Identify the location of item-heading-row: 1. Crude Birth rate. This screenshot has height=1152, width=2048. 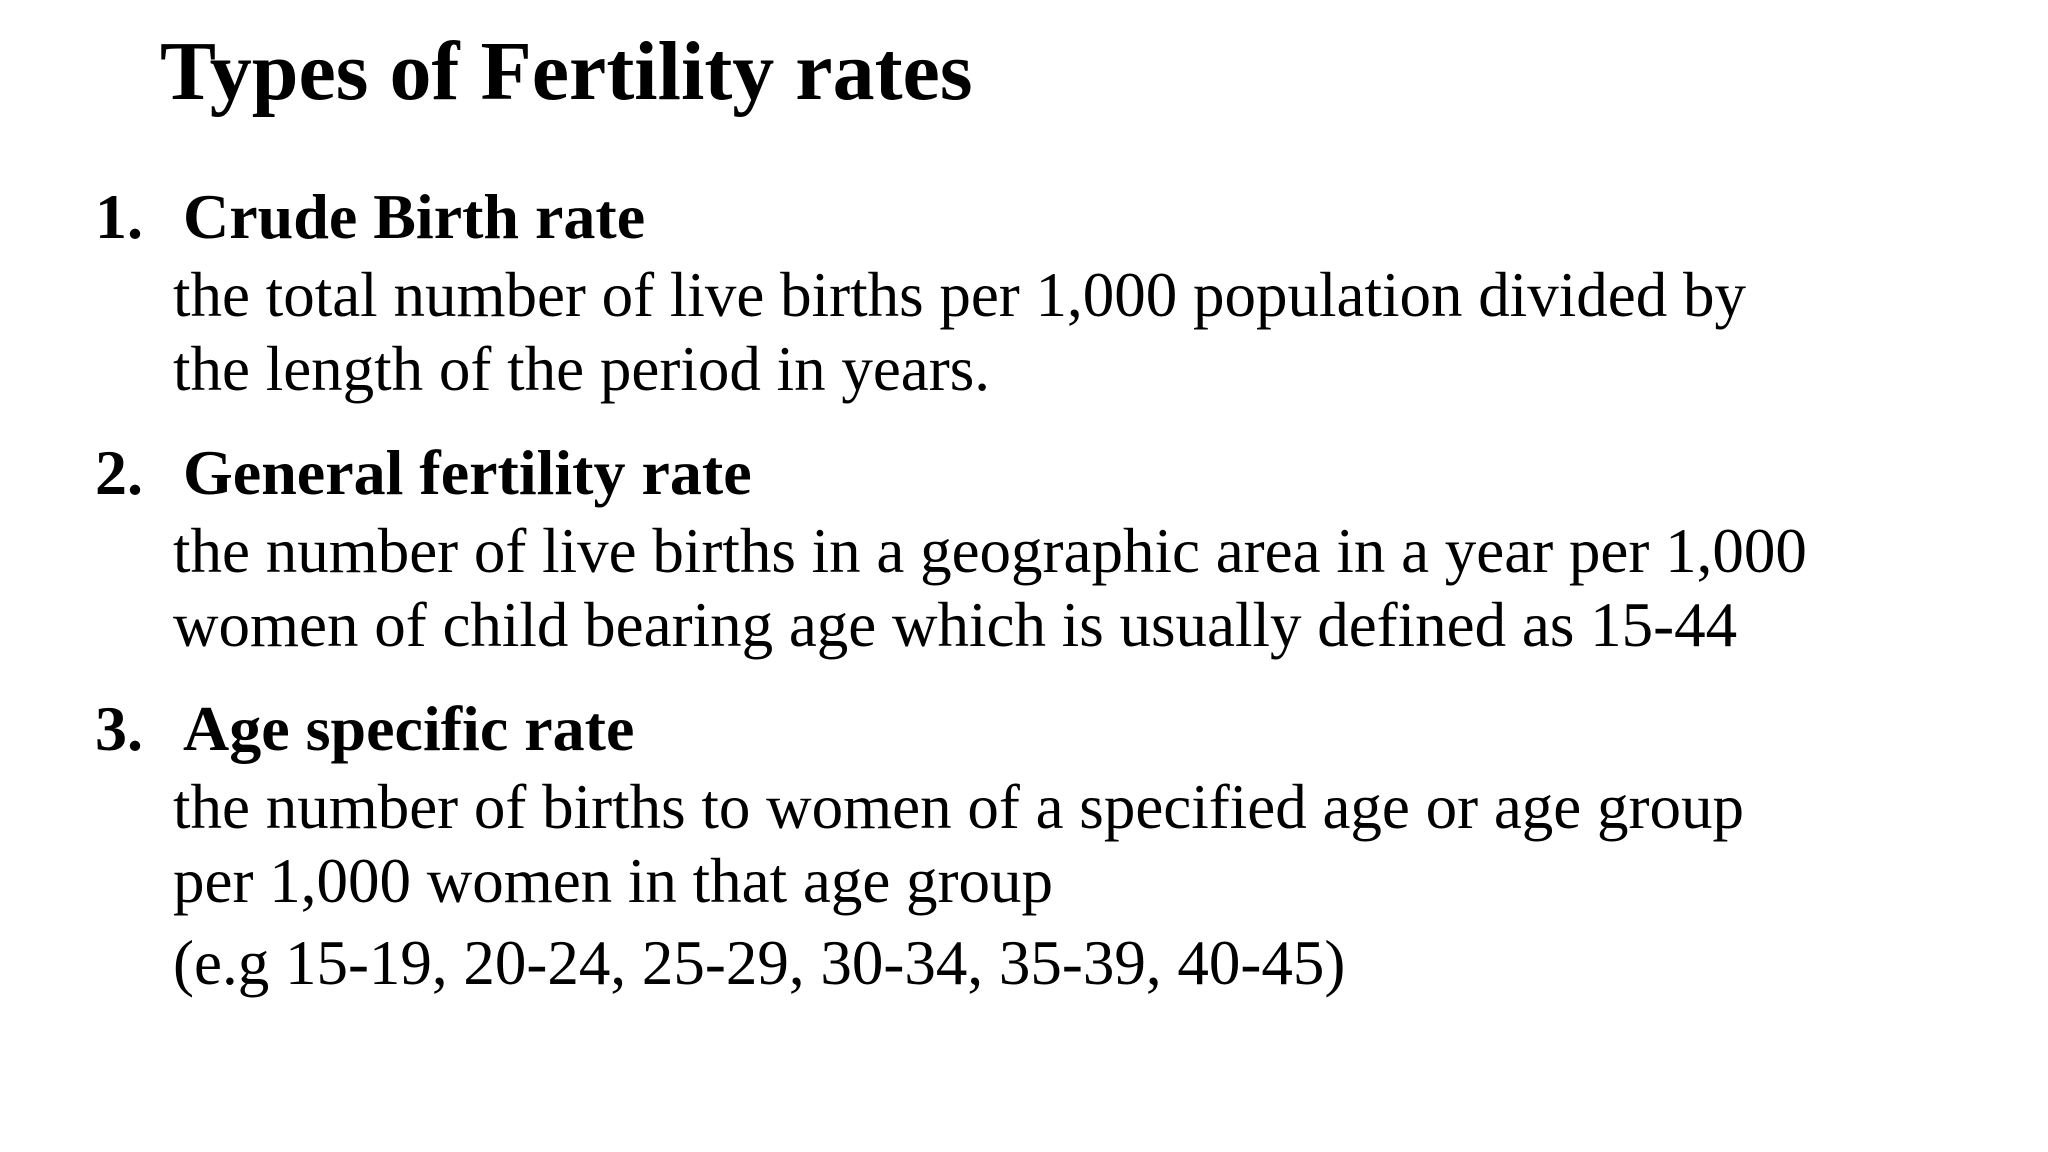
(1045, 217).